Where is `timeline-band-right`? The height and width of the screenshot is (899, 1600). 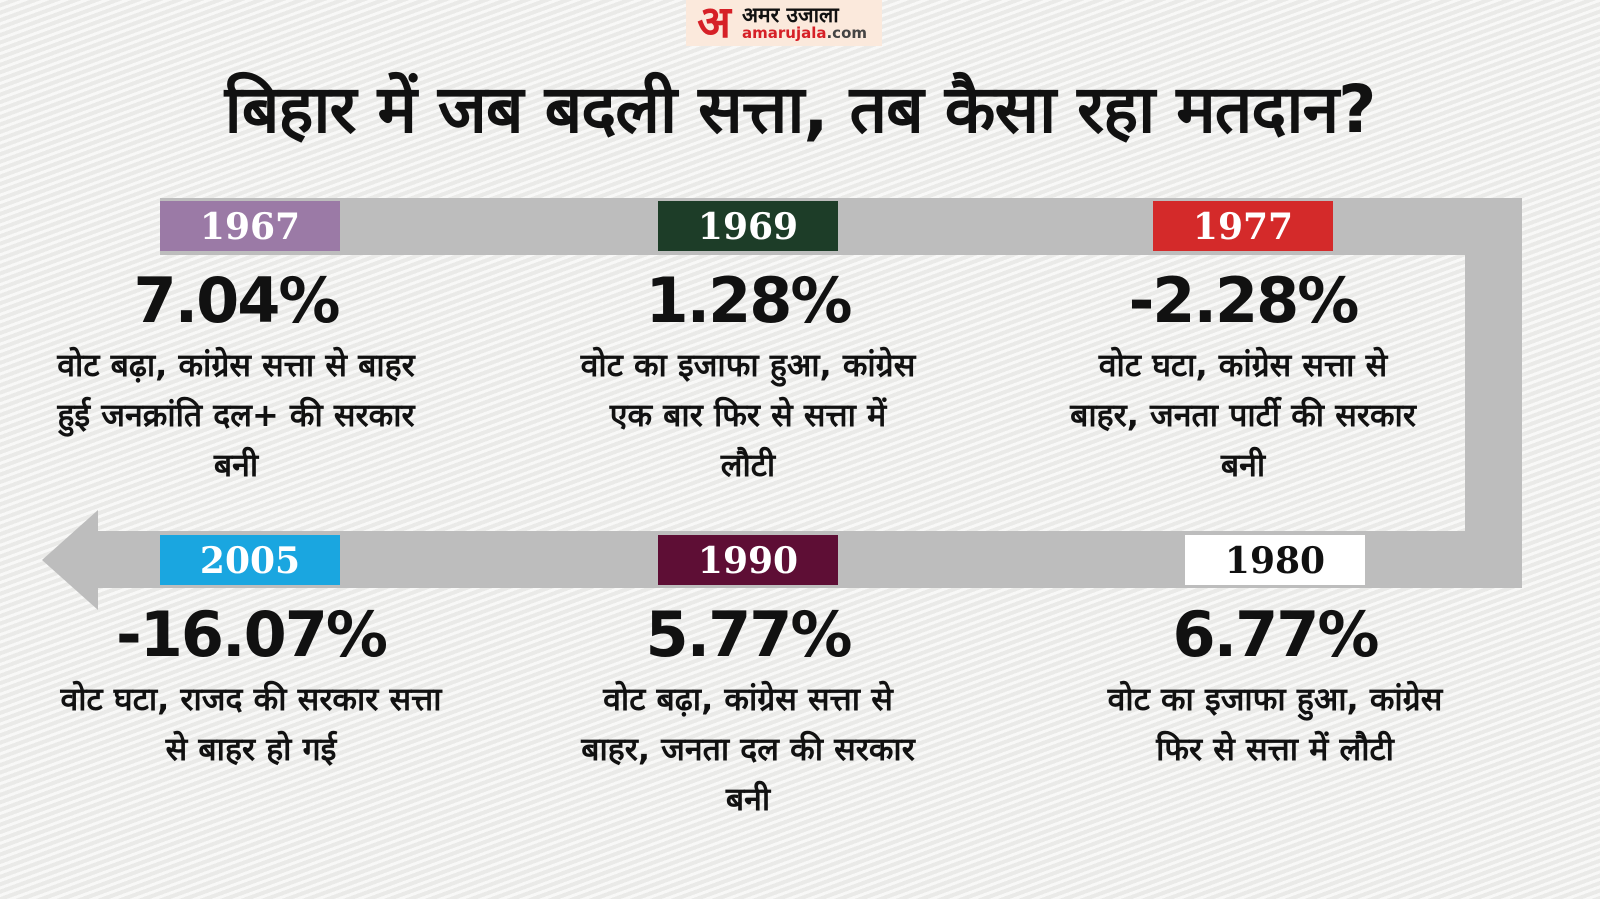
timeline-band-right is located at coordinates (1493, 393).